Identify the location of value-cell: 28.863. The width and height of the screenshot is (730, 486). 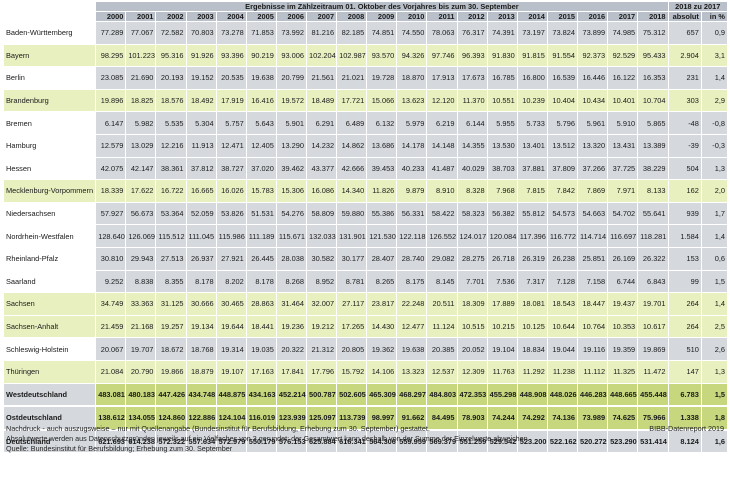
(261, 304).